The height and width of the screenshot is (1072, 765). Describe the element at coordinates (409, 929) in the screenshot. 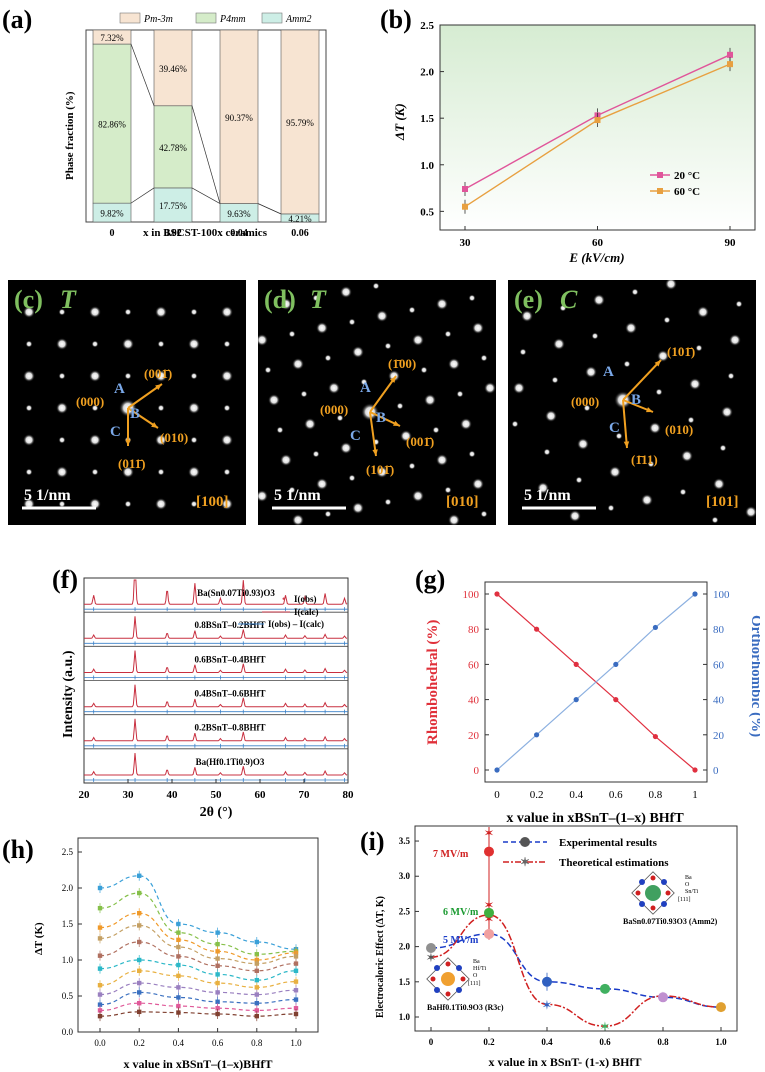

I see `panel-i-yticks: 1.0 1.5 2.0 2.5 3.0 3.5` at that location.